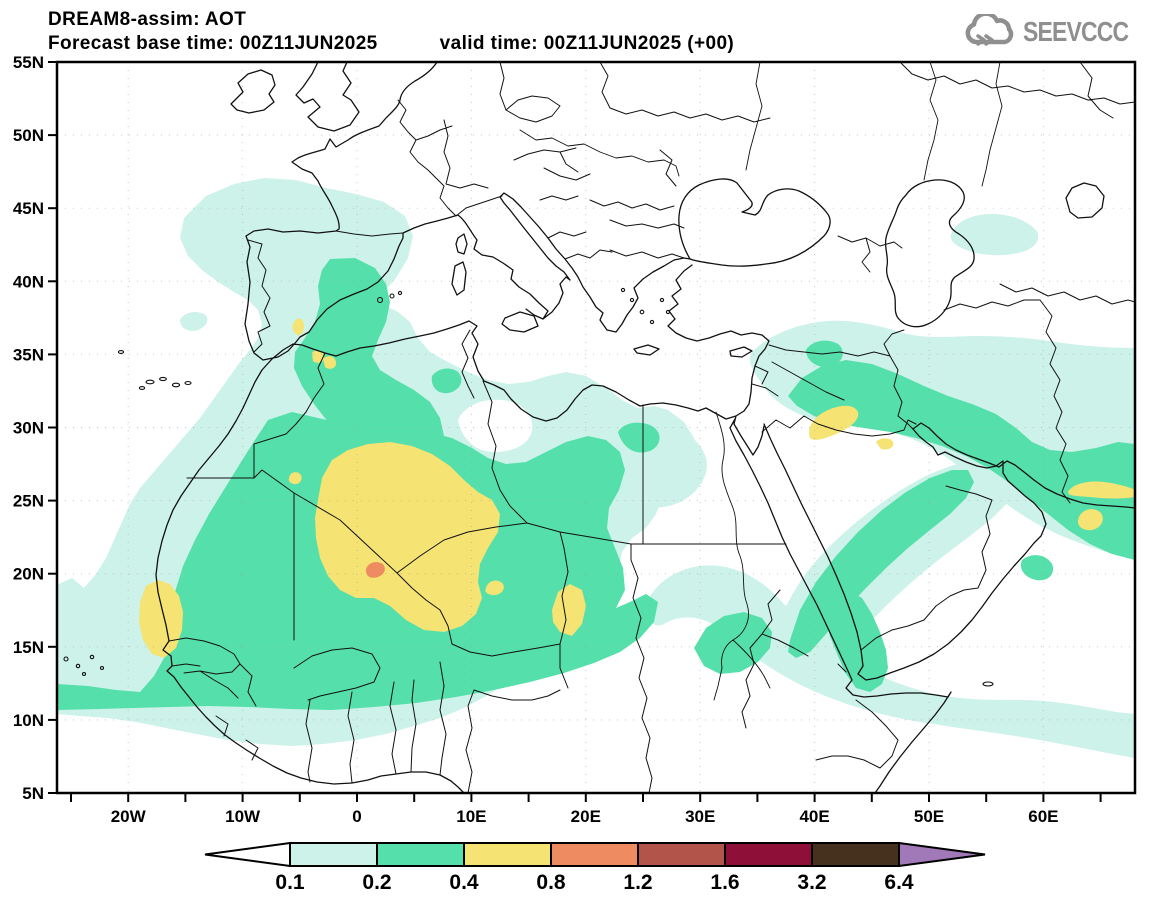  Describe the element at coordinates (586, 816) in the screenshot. I see `x-tick-label: 20E` at that location.